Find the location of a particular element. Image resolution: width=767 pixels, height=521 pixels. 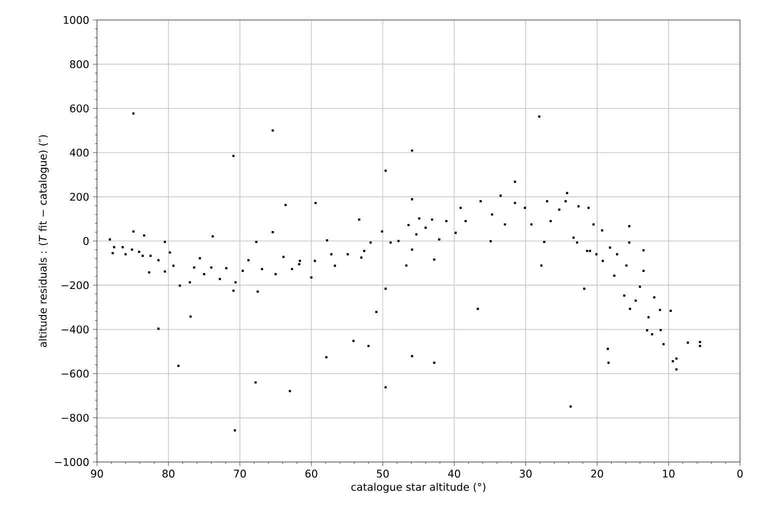

y-tick-label: 200 is located at coordinates (79, 196).